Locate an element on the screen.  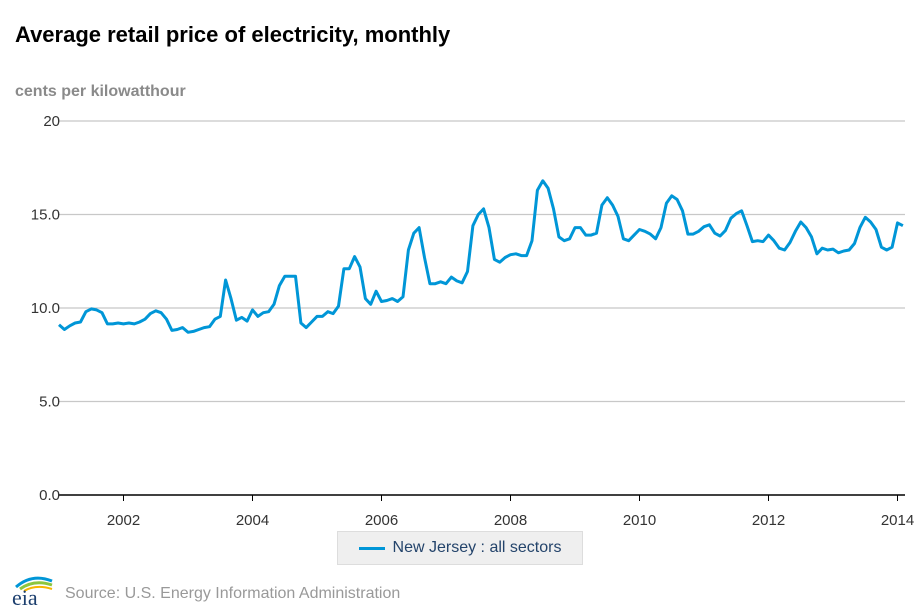
y-tick-label: 5.0 is located at coordinates (49, 402).